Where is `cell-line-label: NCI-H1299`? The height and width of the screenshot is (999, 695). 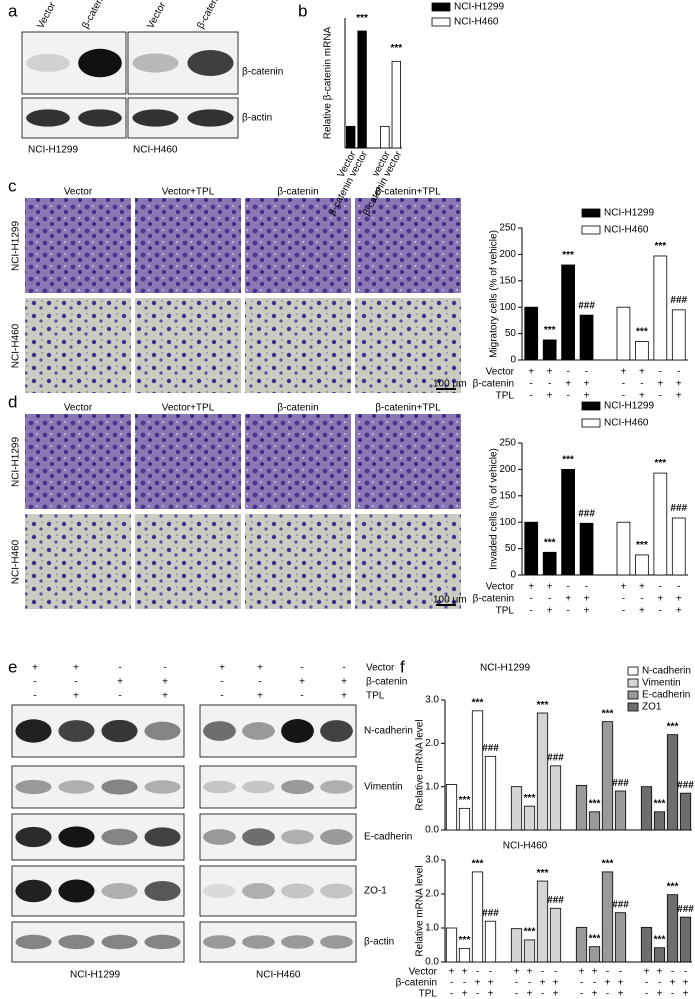 cell-line-label: NCI-H1299 is located at coordinates (95, 975).